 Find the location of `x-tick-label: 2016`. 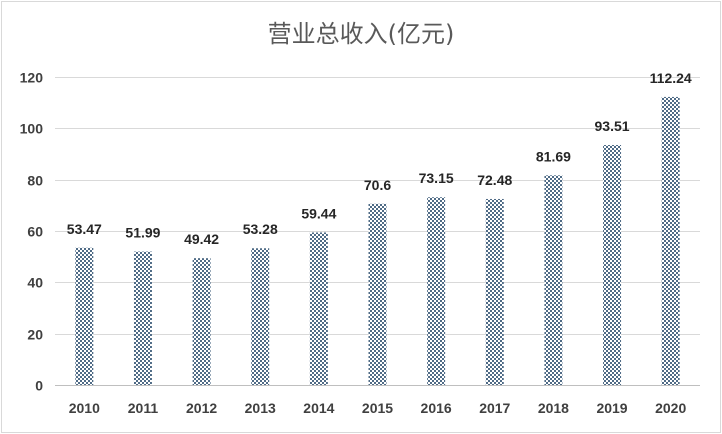

x-tick-label: 2016 is located at coordinates (436, 408).